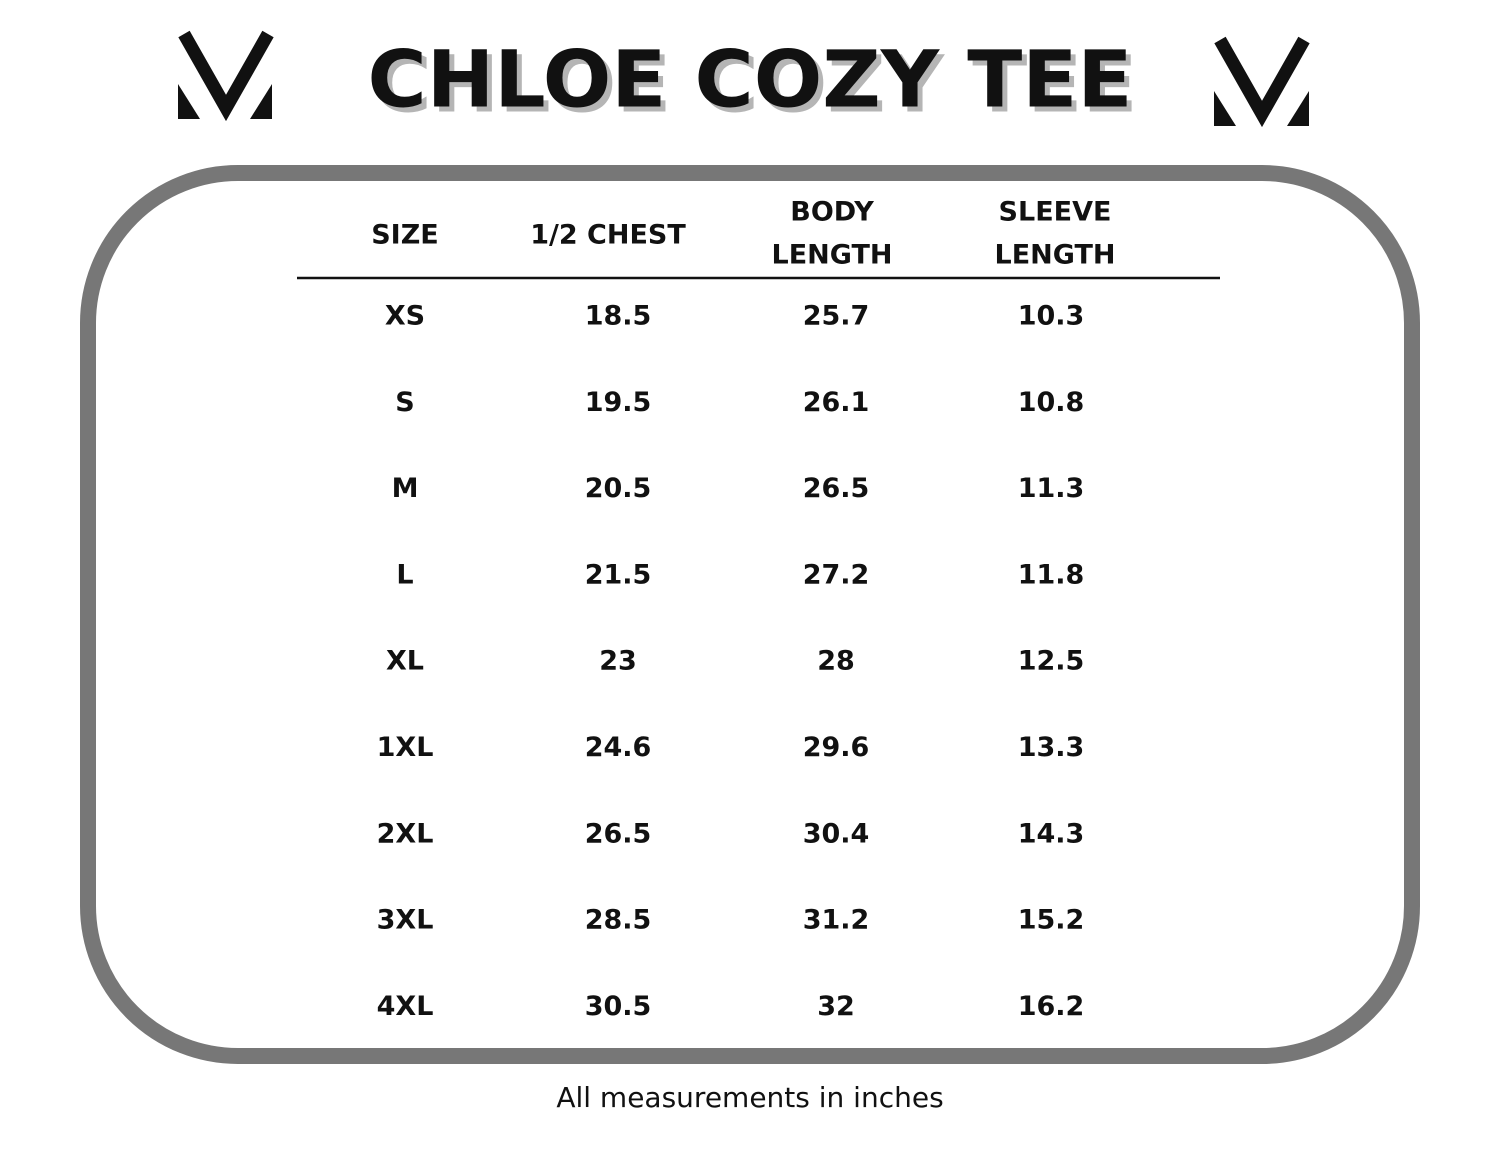  Describe the element at coordinates (836, 402) in the screenshot. I see `table-cell: 26.1` at that location.